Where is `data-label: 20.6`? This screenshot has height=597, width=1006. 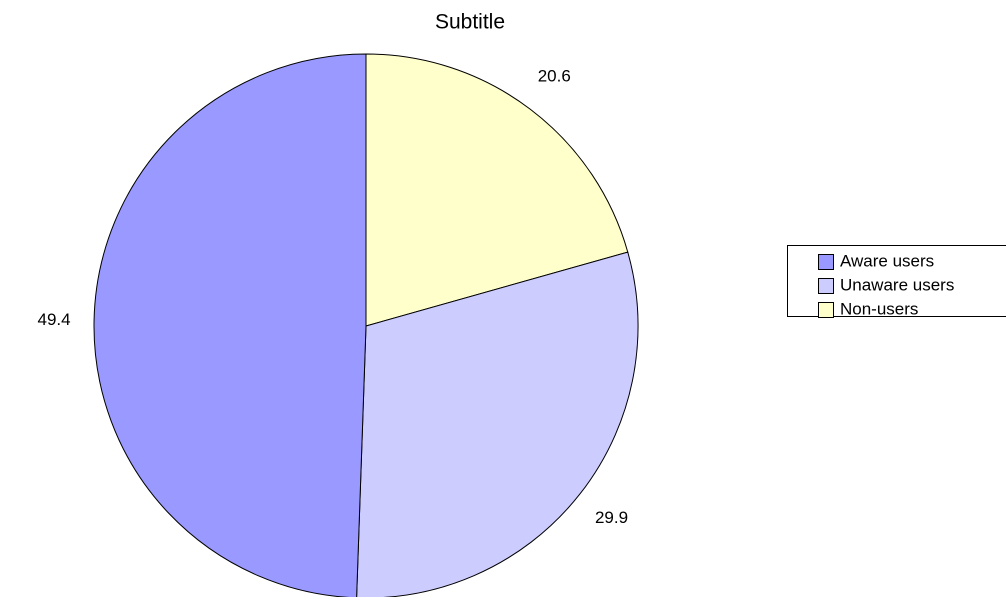 data-label: 20.6 is located at coordinates (554, 76).